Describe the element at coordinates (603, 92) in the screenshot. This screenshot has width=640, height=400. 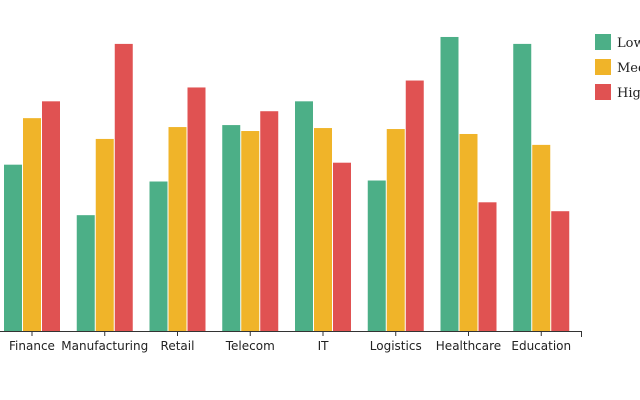
I see `legend-swatch-high` at that location.